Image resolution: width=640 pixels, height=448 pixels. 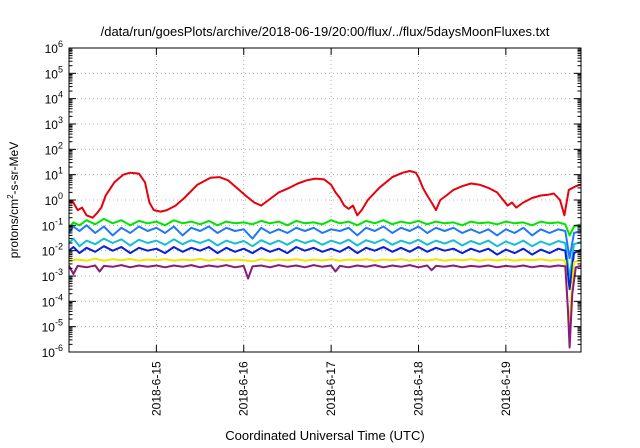 What do you see at coordinates (54, 72) in the screenshot?
I see `y-tick-label: 10⁵` at bounding box center [54, 72].